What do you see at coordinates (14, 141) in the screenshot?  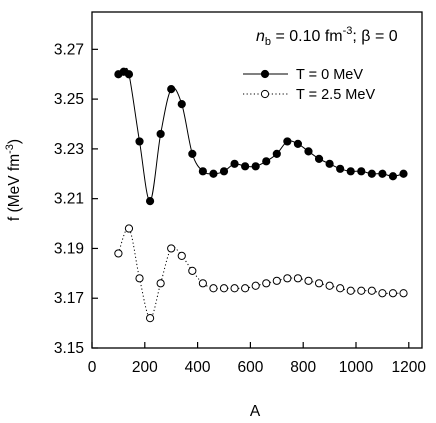 I see `y-axis-title-close: )` at bounding box center [14, 141].